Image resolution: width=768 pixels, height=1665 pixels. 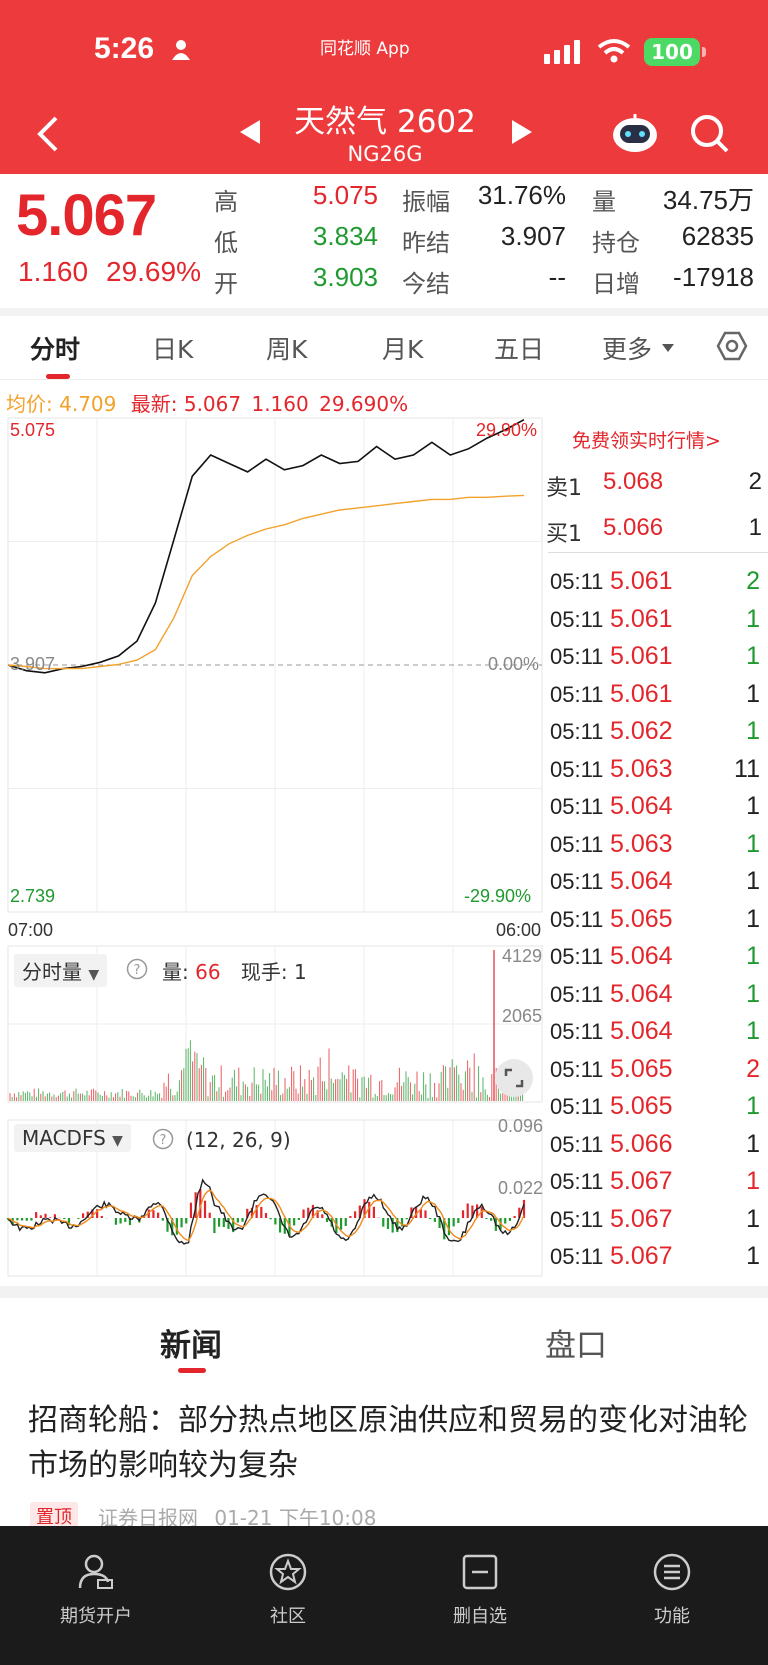 What do you see at coordinates (64, 1138) in the screenshot?
I see `macd-indicator-label: MACDFS` at bounding box center [64, 1138].